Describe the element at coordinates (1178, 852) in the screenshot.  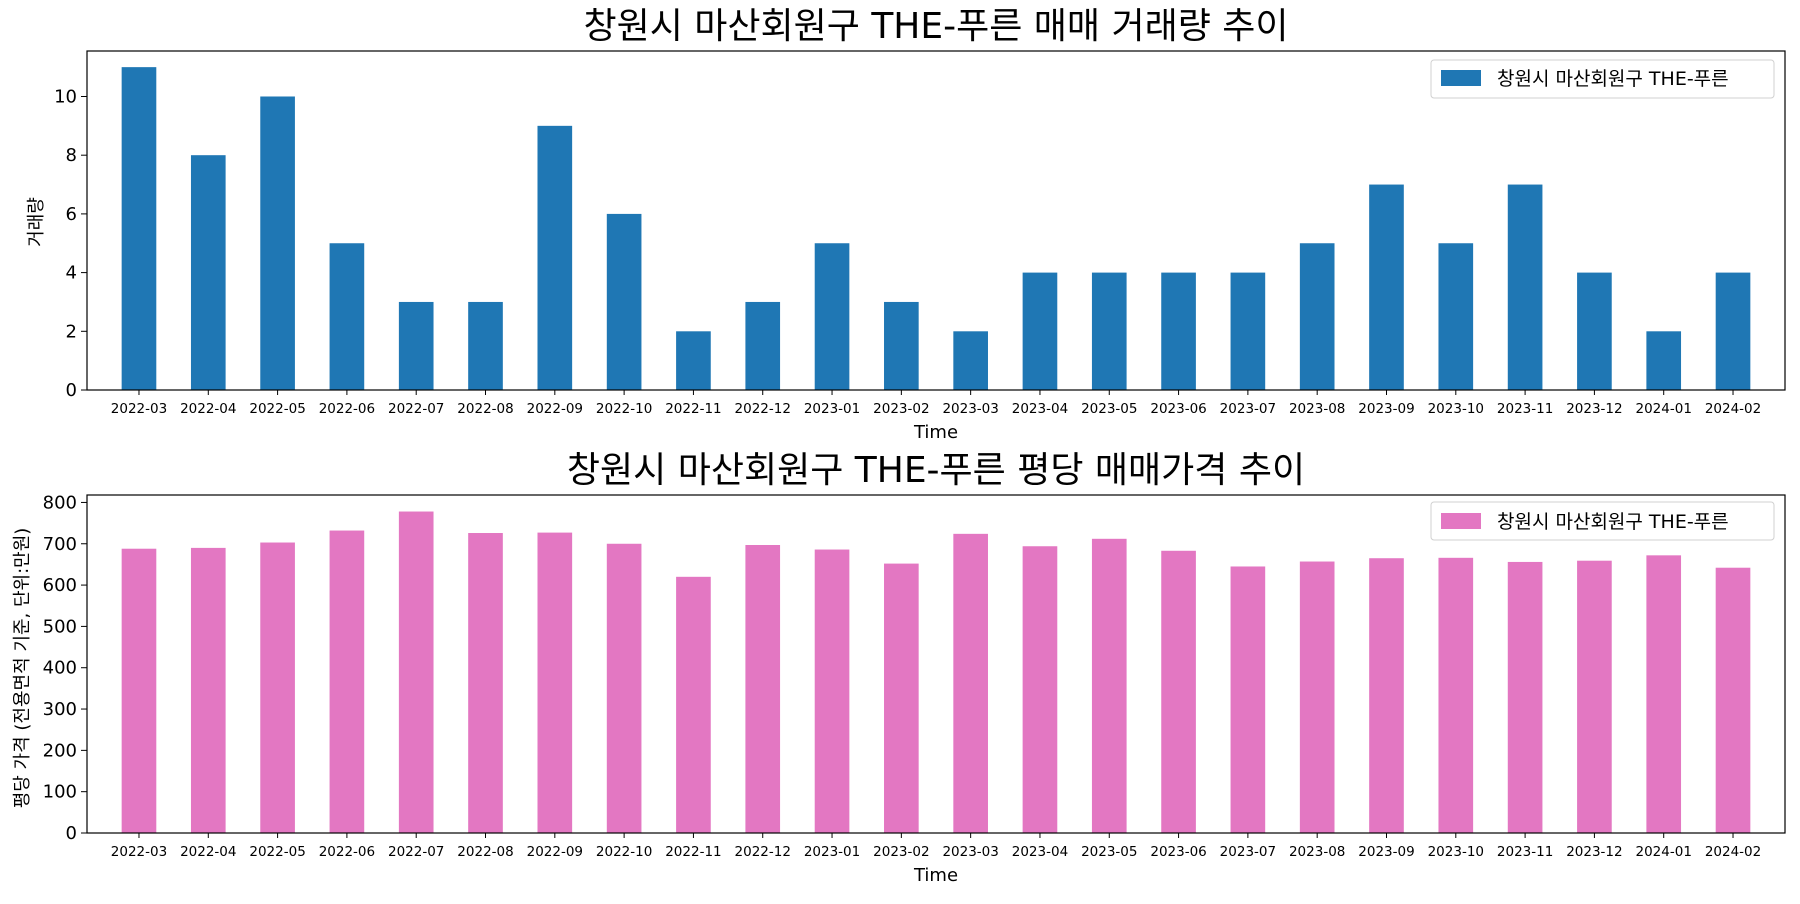
I see `x-tick-label: 2023-06` at that location.